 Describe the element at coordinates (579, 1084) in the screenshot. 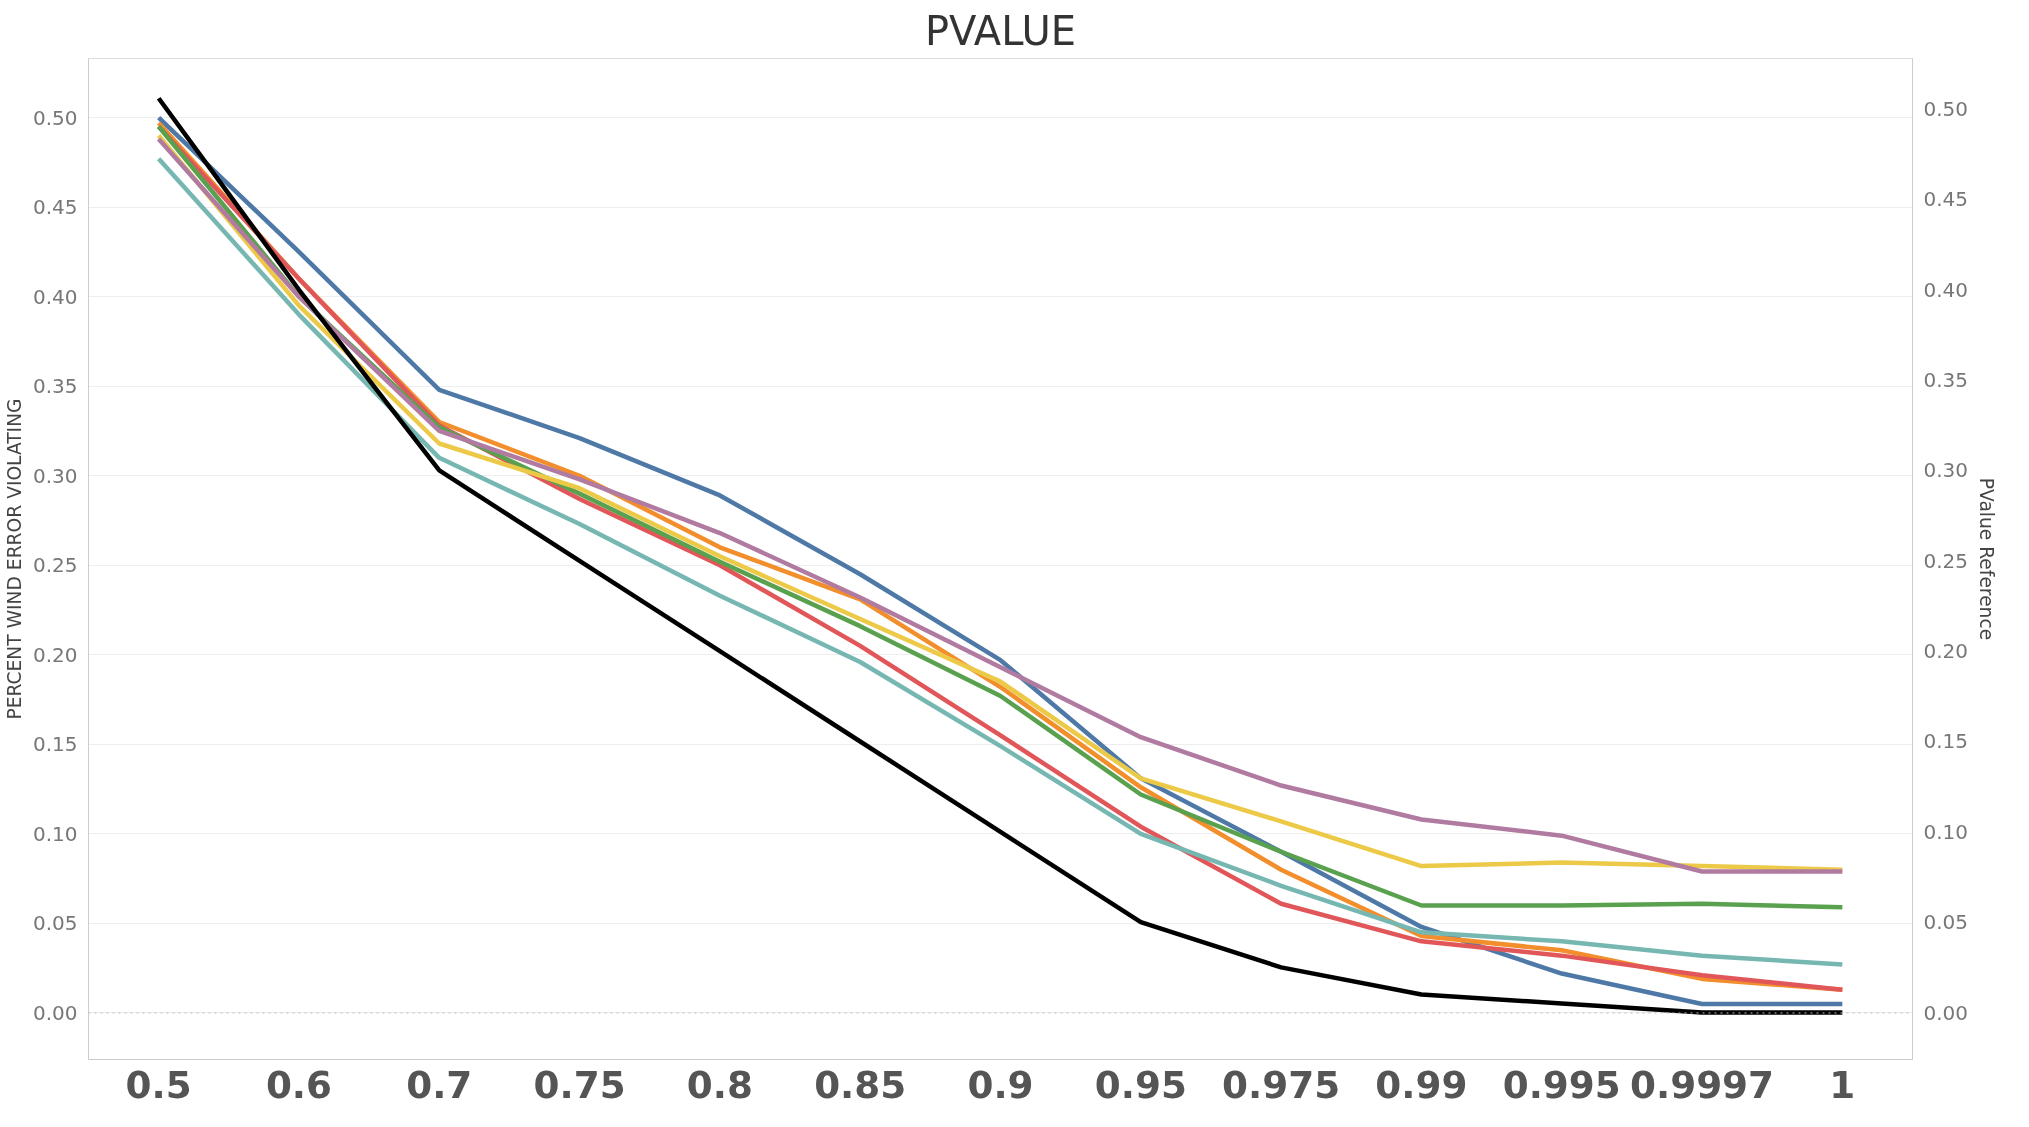

I see `x-tick-label: 0.75` at that location.